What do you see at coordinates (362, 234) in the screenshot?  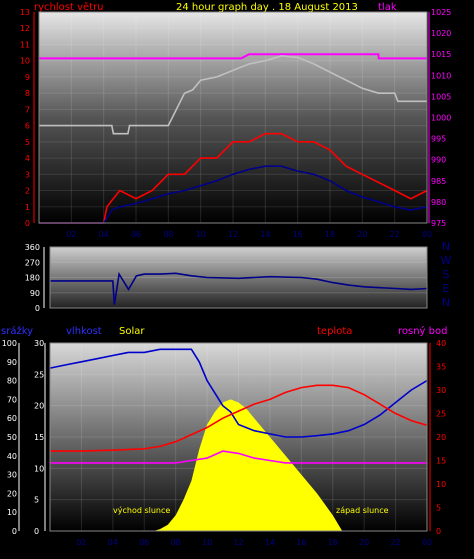 I see `wind-x-tick-label: 20` at bounding box center [362, 234].